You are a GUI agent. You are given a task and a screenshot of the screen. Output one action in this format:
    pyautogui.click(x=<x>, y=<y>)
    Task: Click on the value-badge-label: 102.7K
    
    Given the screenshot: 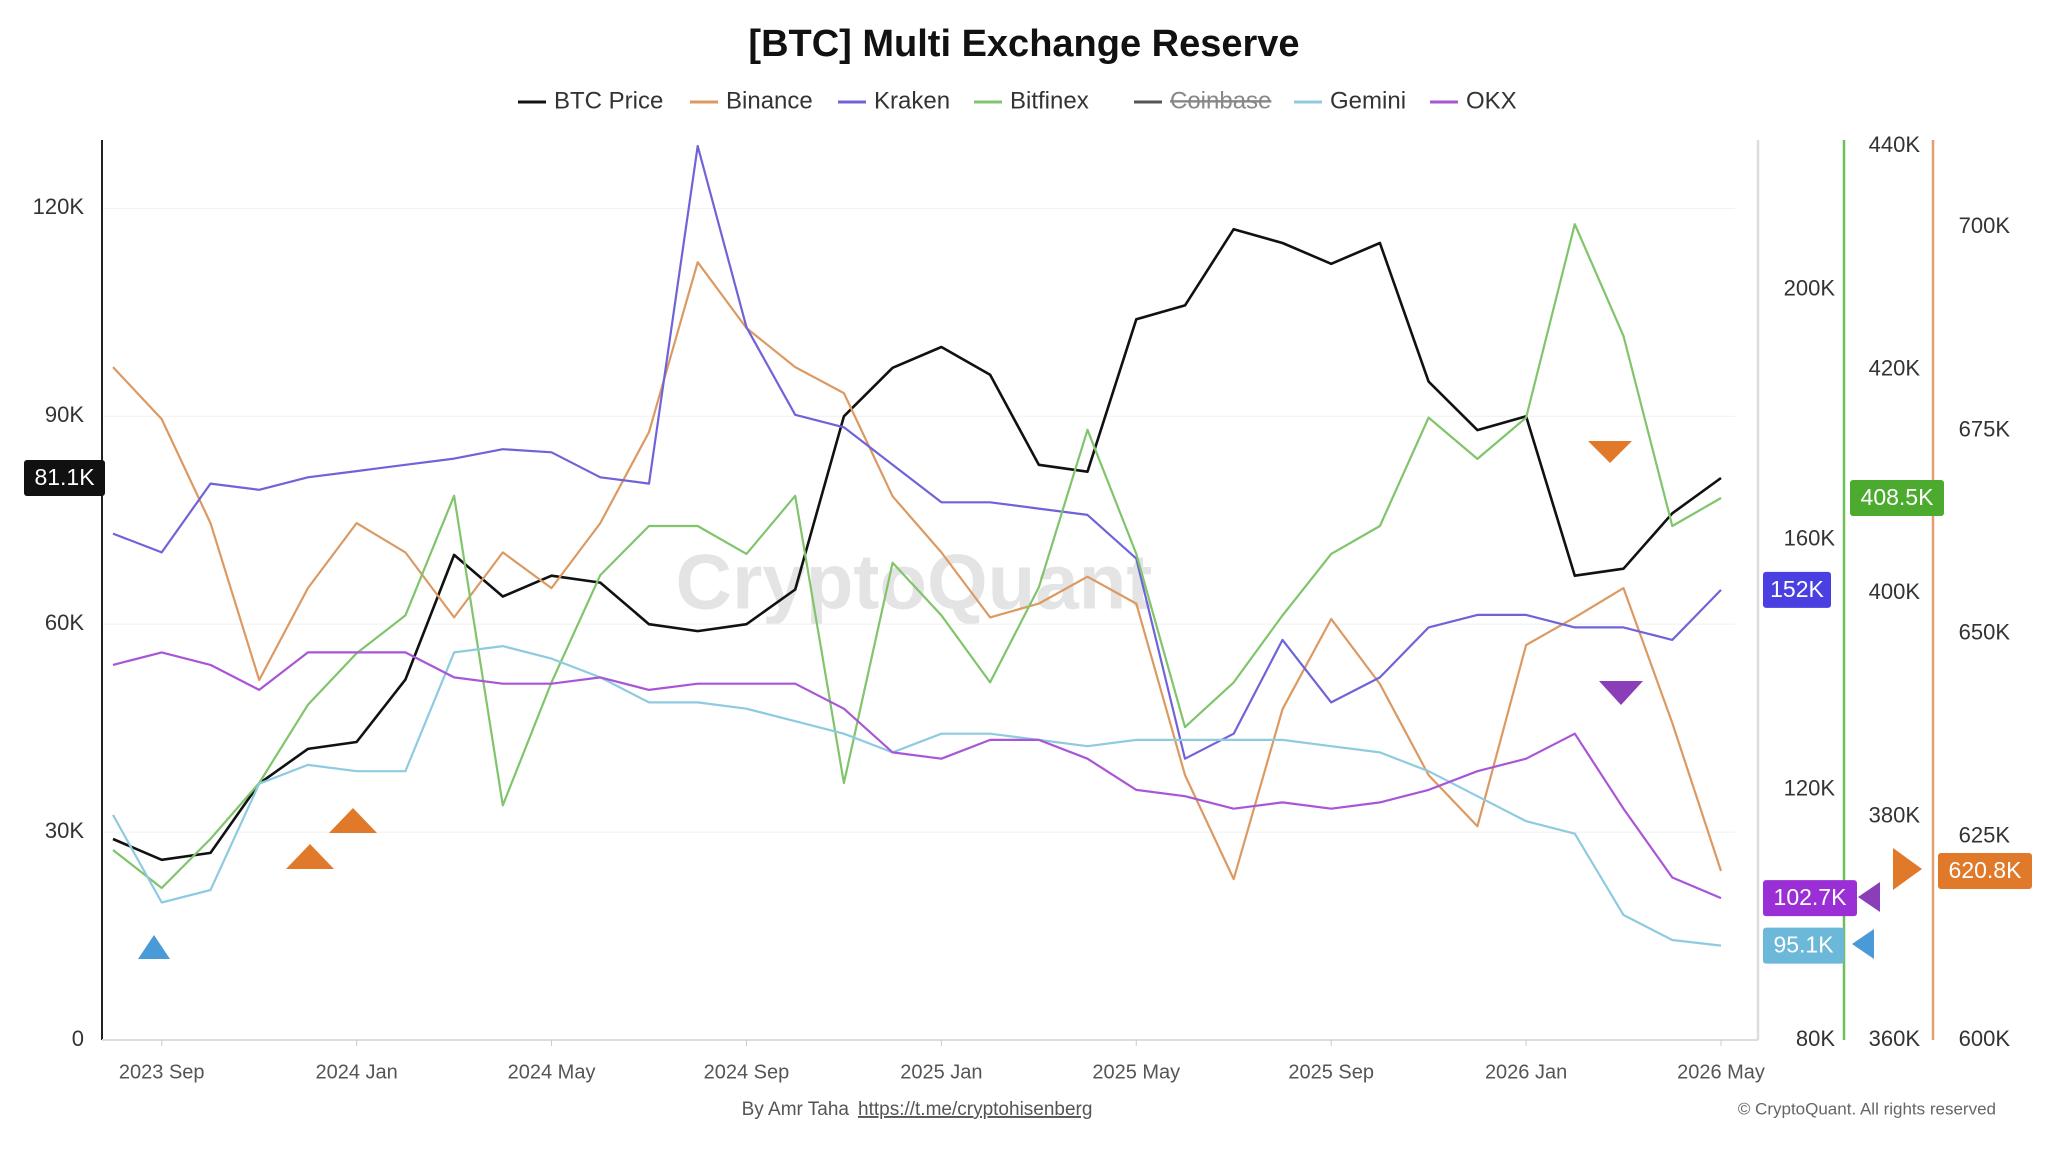 What is the action you would take?
    pyautogui.click(x=1811, y=897)
    